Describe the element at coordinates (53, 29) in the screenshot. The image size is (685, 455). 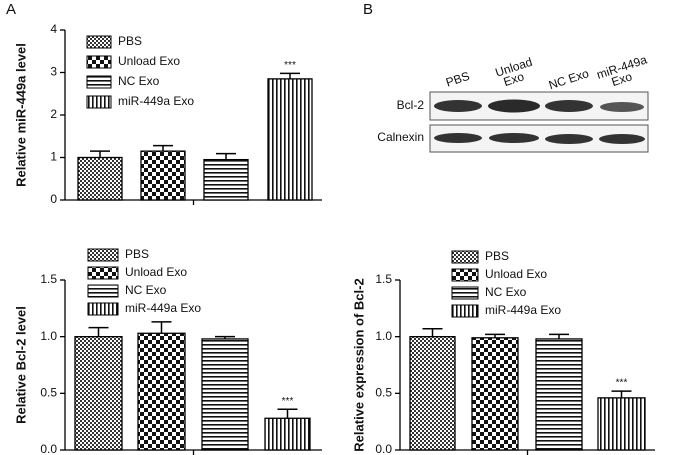
I see `y-tick-label: 4` at that location.